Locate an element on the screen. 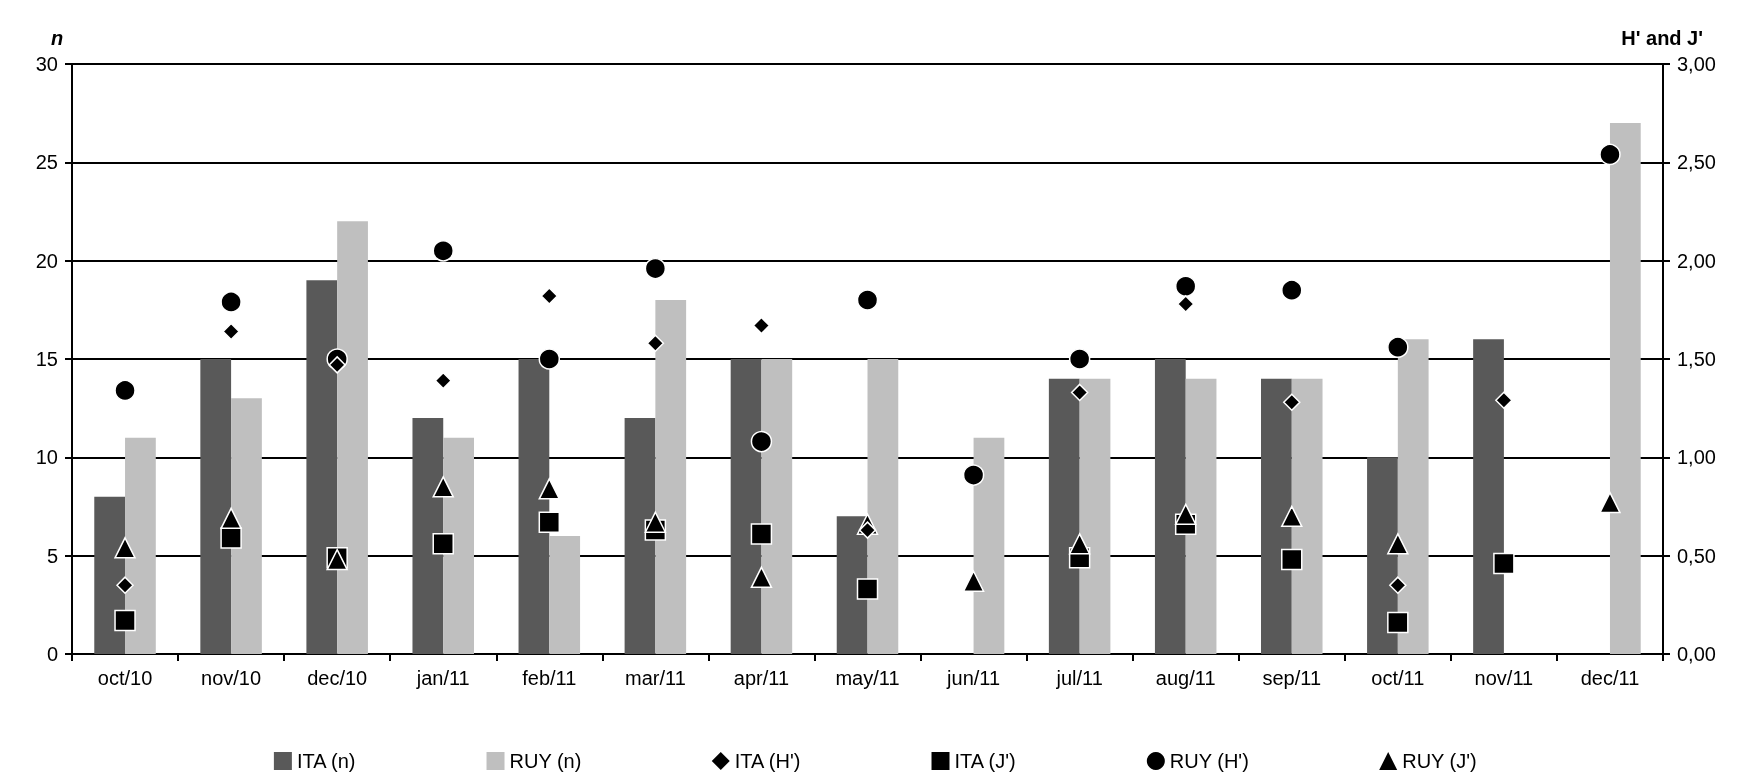  x-tick-label: mar/11 is located at coordinates (655, 678).